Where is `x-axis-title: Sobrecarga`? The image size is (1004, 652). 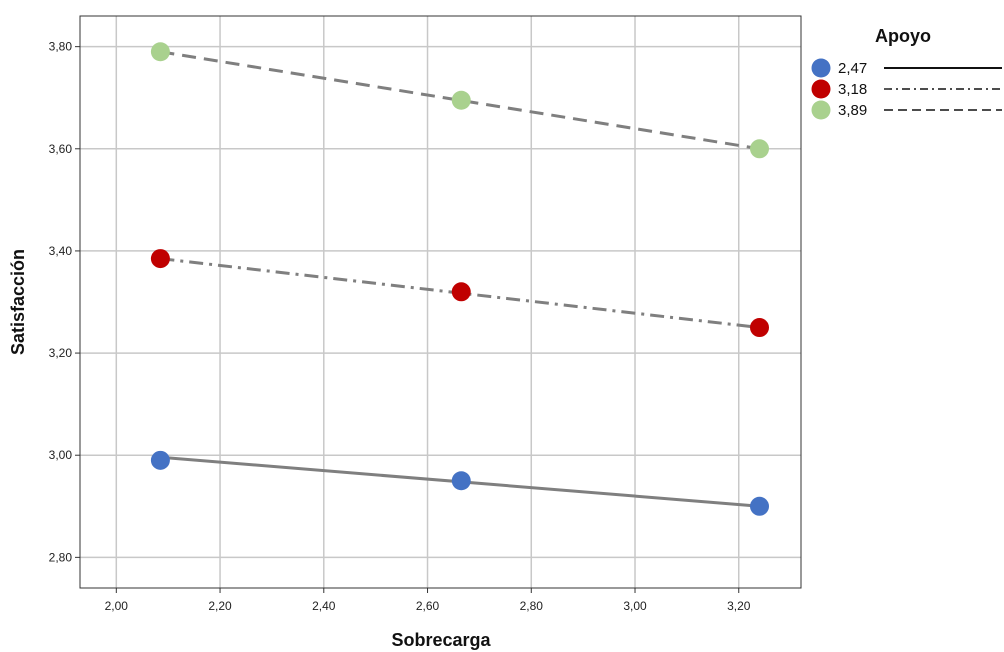 x-axis-title: Sobrecarga is located at coordinates (441, 640).